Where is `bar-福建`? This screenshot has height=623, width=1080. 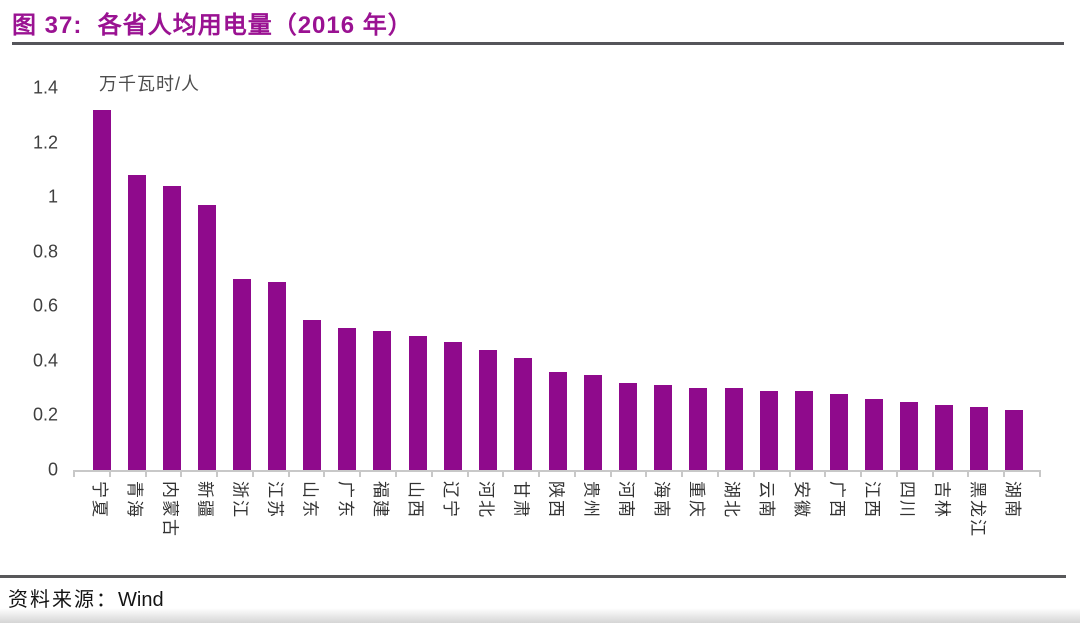
bar-福建 is located at coordinates (382, 400).